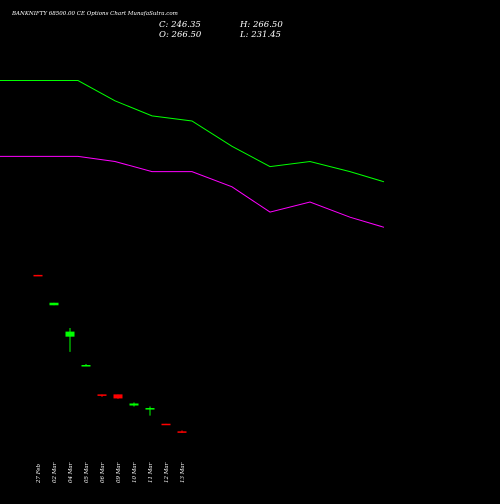 This screenshot has width=500, height=504. I want to click on x-tick-label: 09 Mar, so click(119, 472).